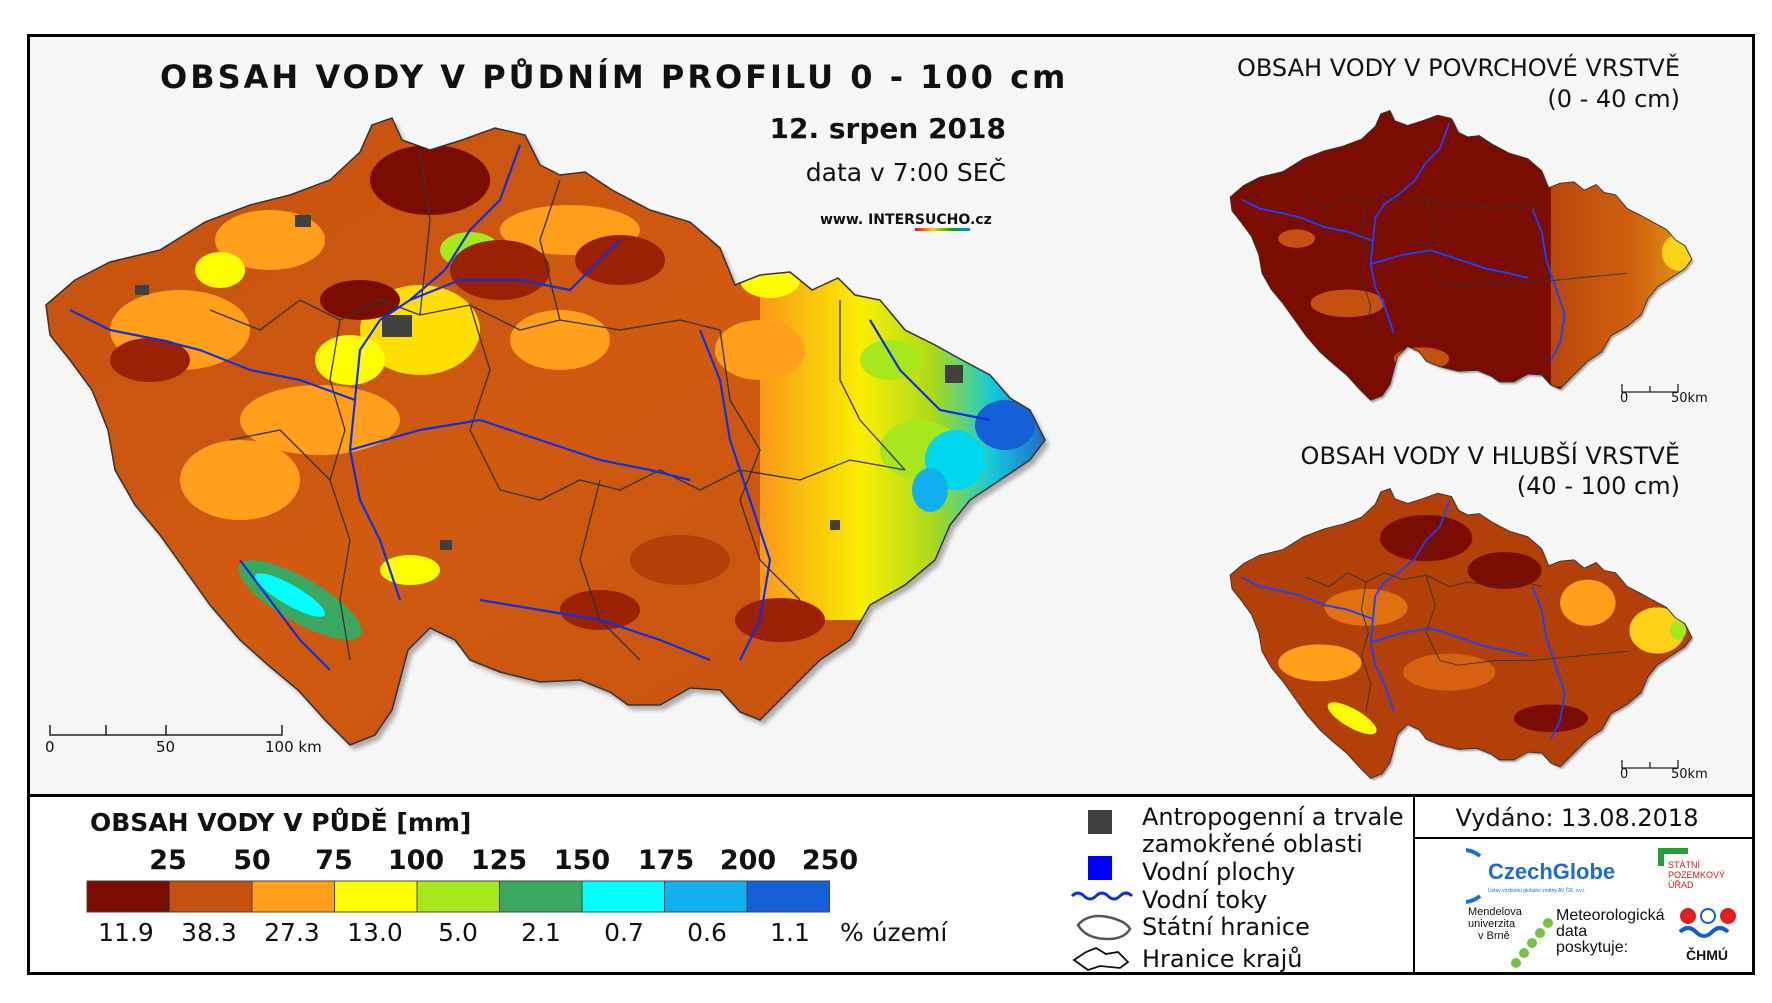 Image resolution: width=1772 pixels, height=1003 pixels. What do you see at coordinates (166, 747) in the screenshot?
I see `main-scale-50: 50` at bounding box center [166, 747].